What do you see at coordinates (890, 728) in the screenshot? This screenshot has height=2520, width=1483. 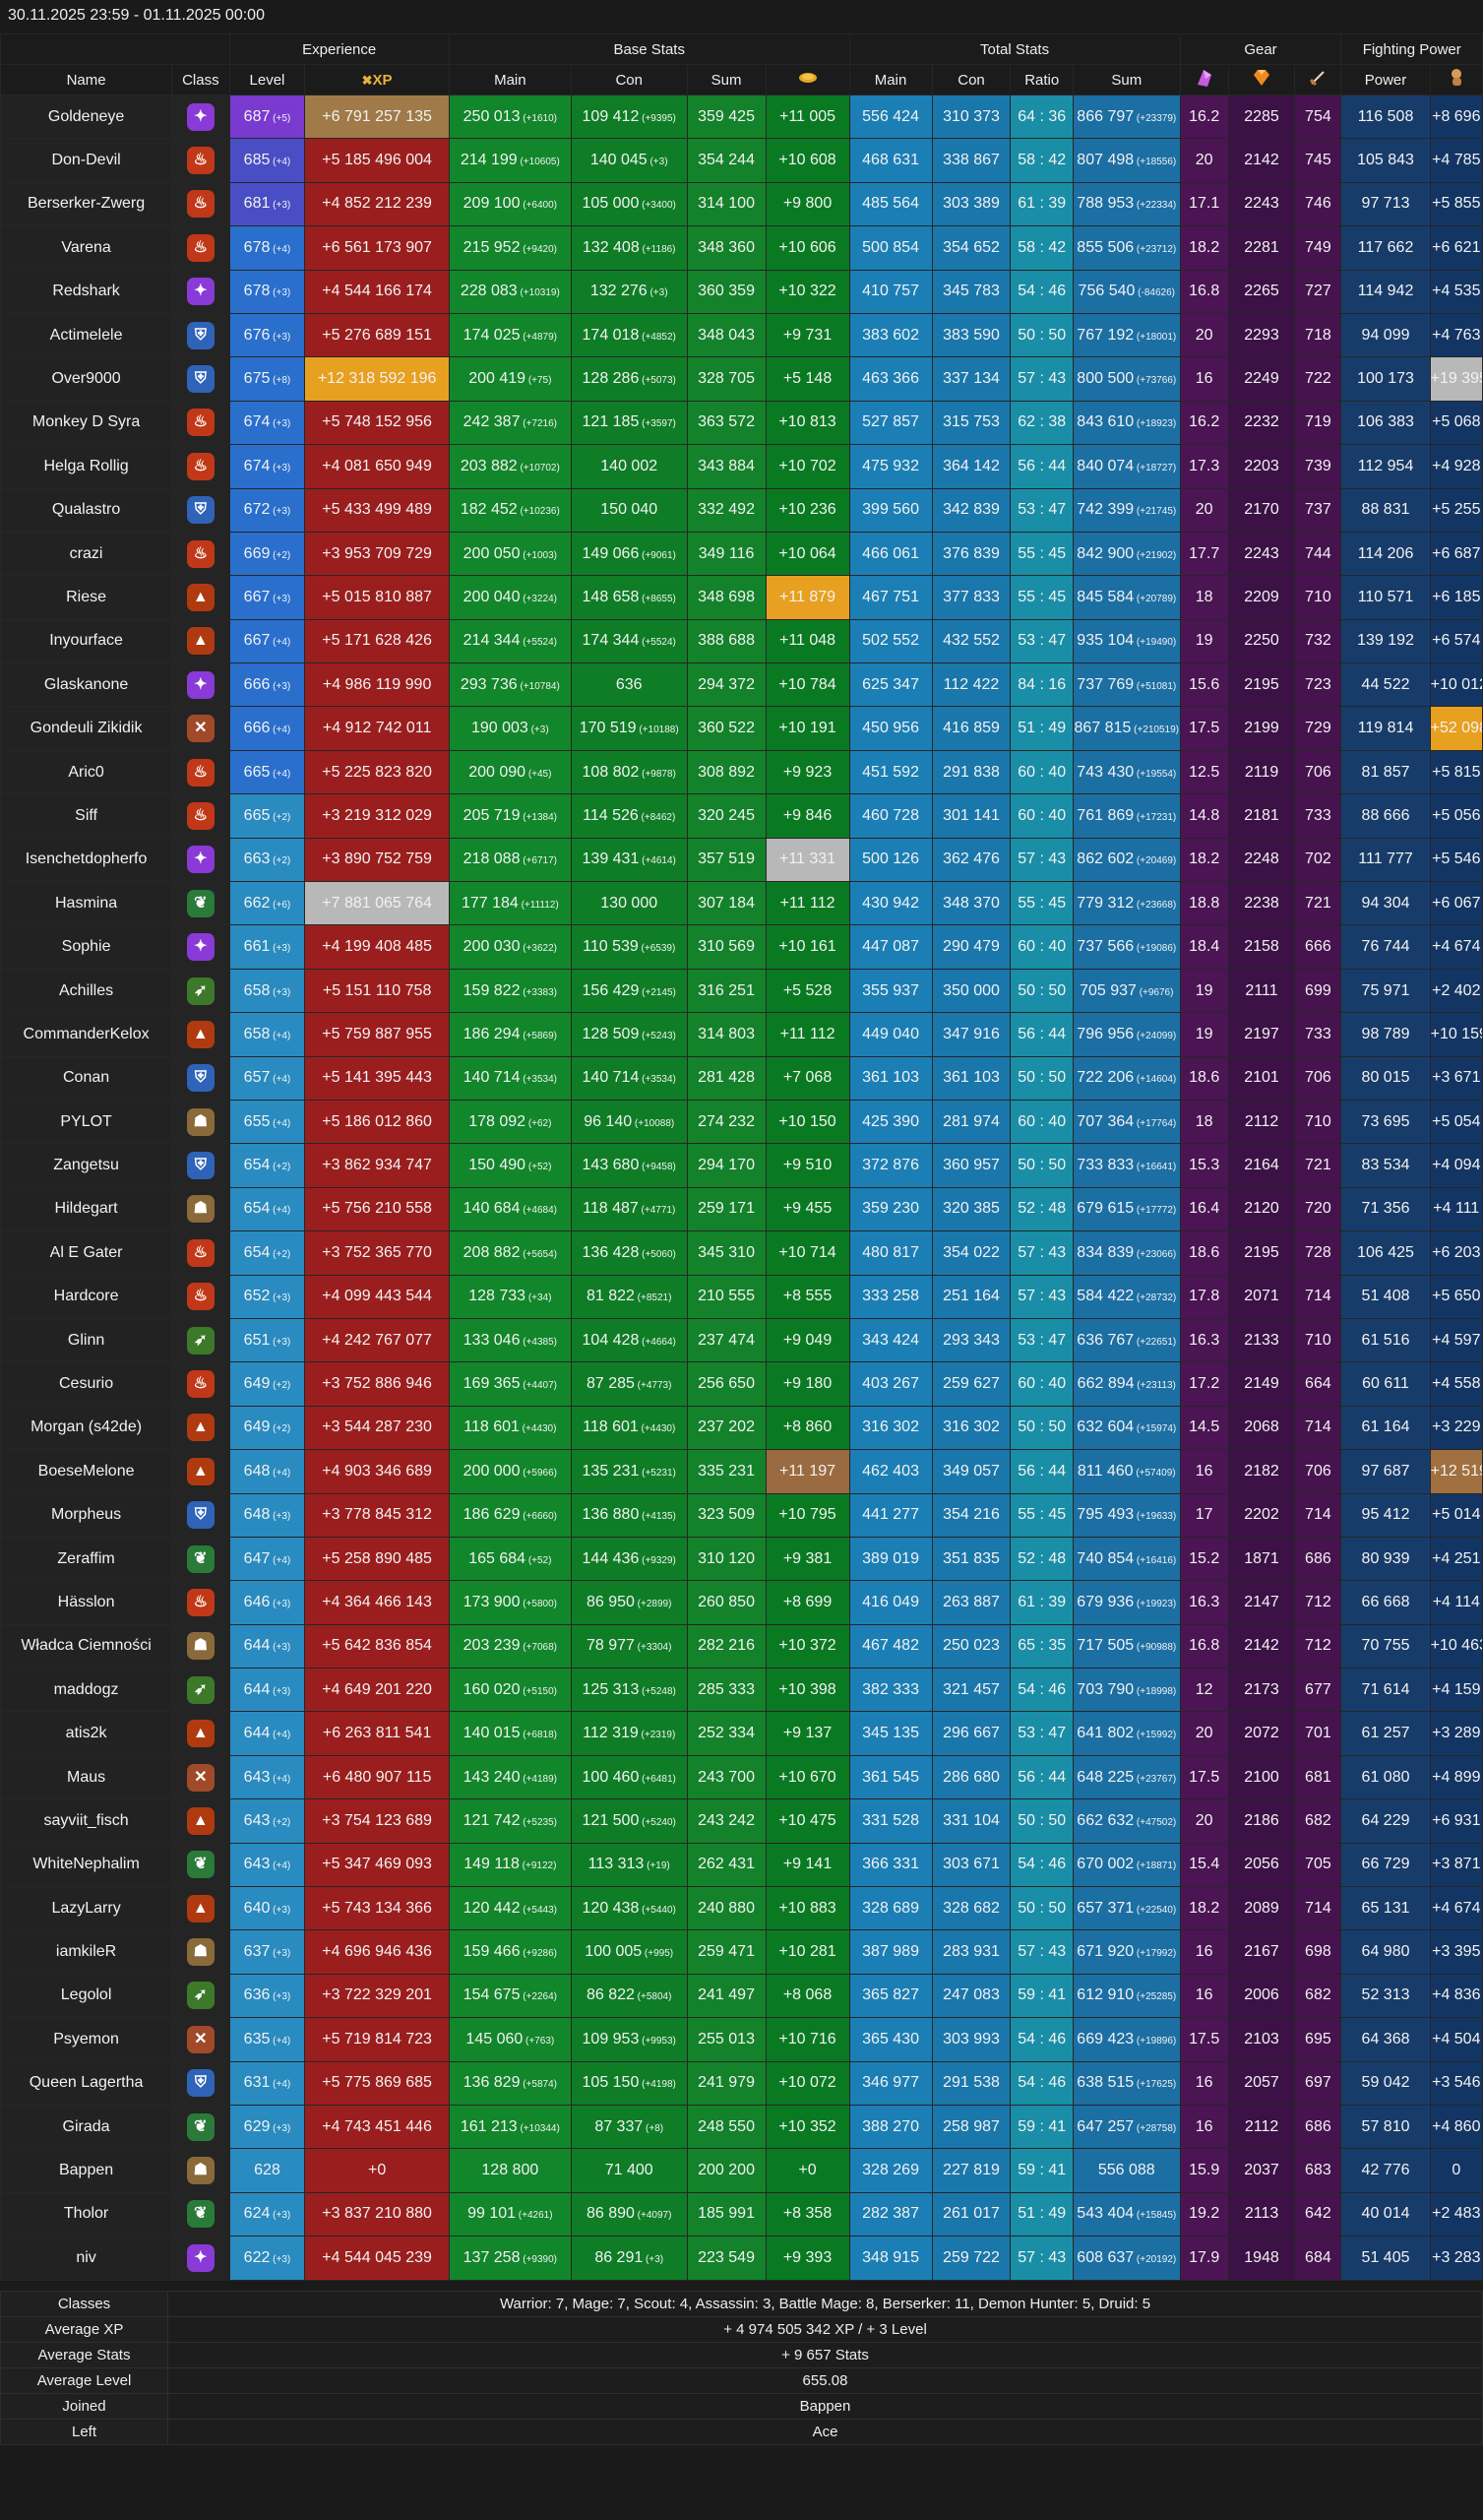 I see `total-main-cell: 450 956` at bounding box center [890, 728].